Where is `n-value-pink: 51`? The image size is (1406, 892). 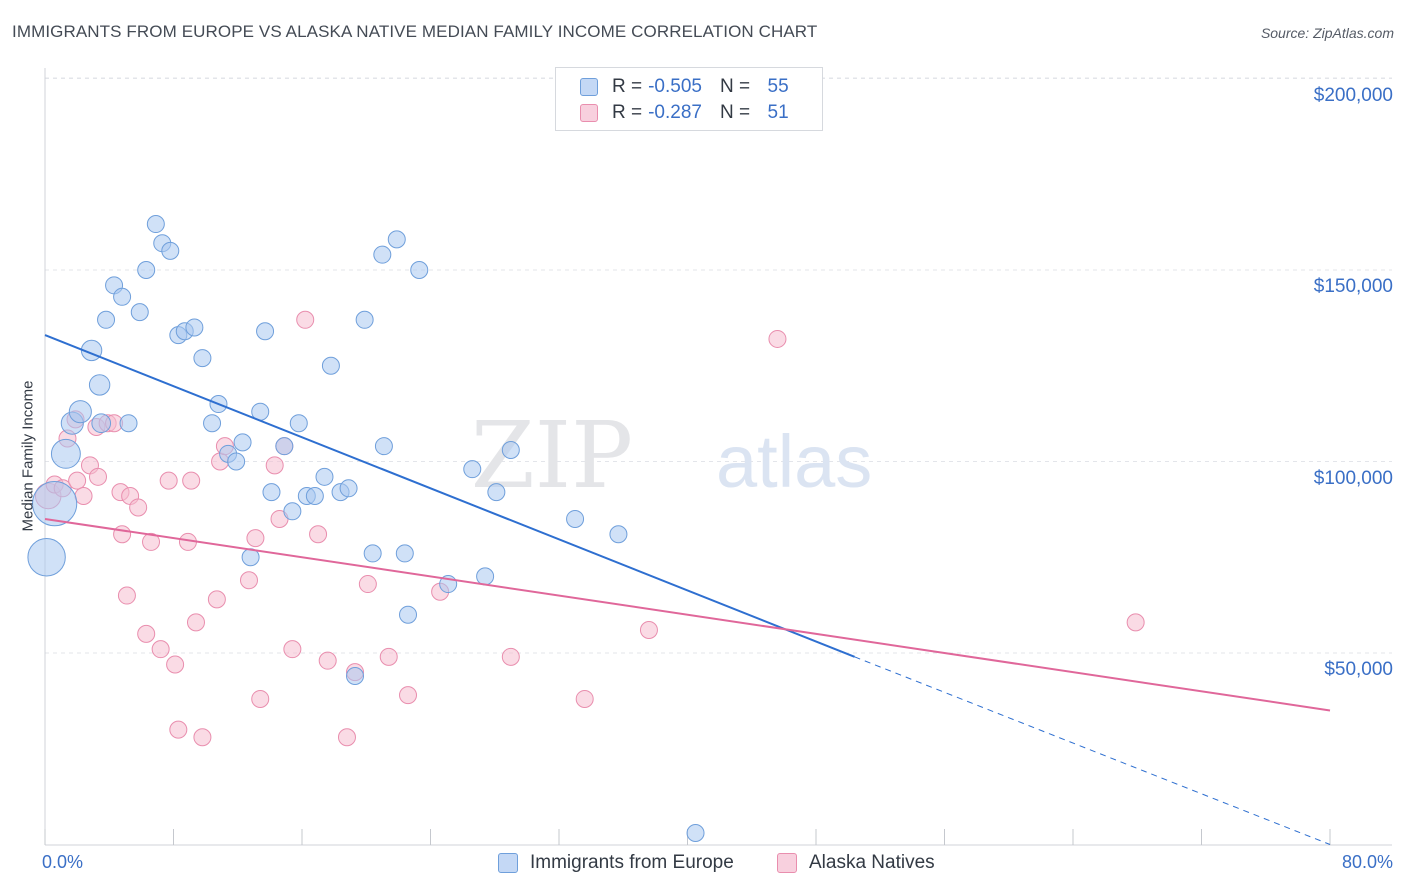 n-value-pink: 51 is located at coordinates (778, 112).